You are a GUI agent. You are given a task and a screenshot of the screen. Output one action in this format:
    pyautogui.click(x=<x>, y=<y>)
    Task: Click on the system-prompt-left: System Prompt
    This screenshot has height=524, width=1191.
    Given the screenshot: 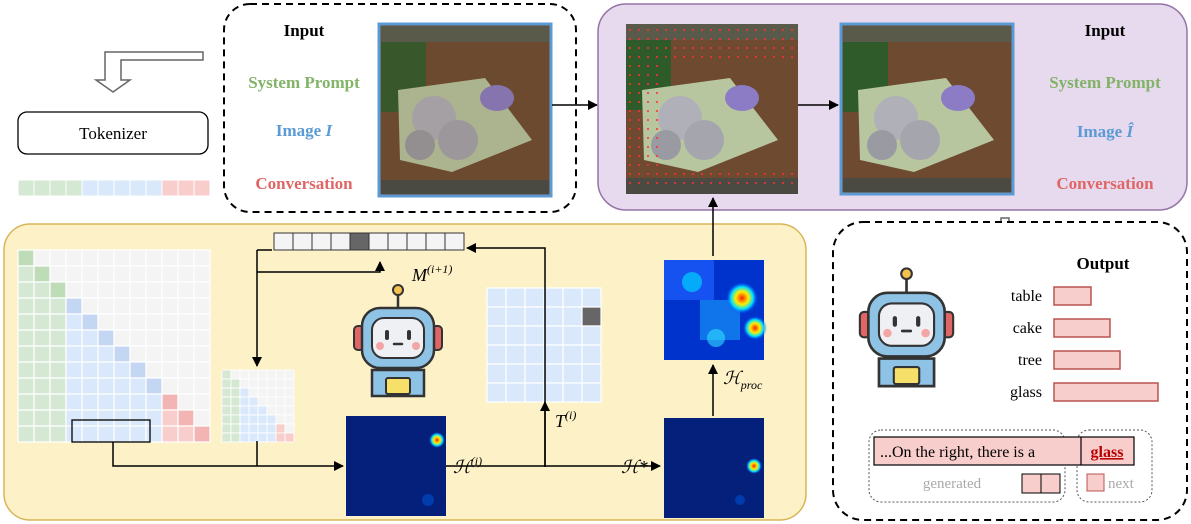 What is the action you would take?
    pyautogui.click(x=304, y=82)
    